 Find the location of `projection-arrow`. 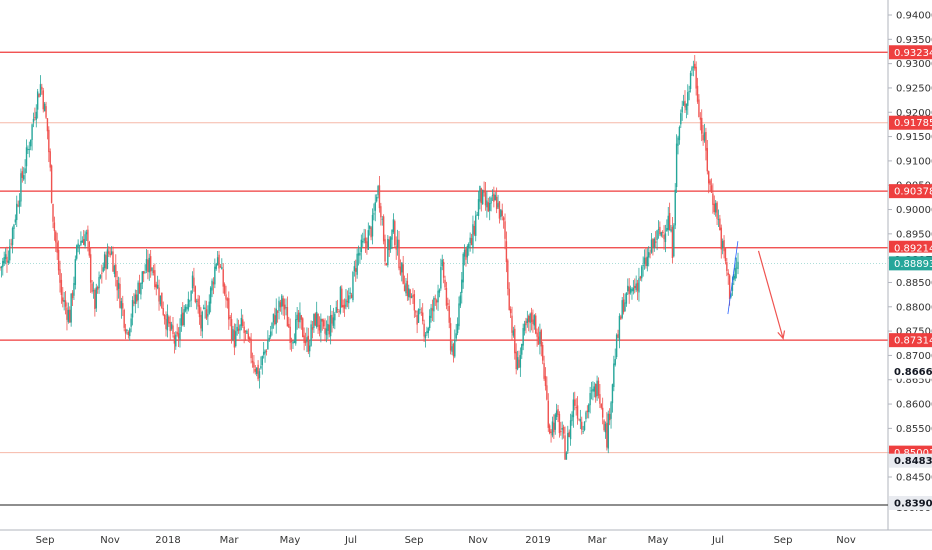

projection-arrow is located at coordinates (770, 294).